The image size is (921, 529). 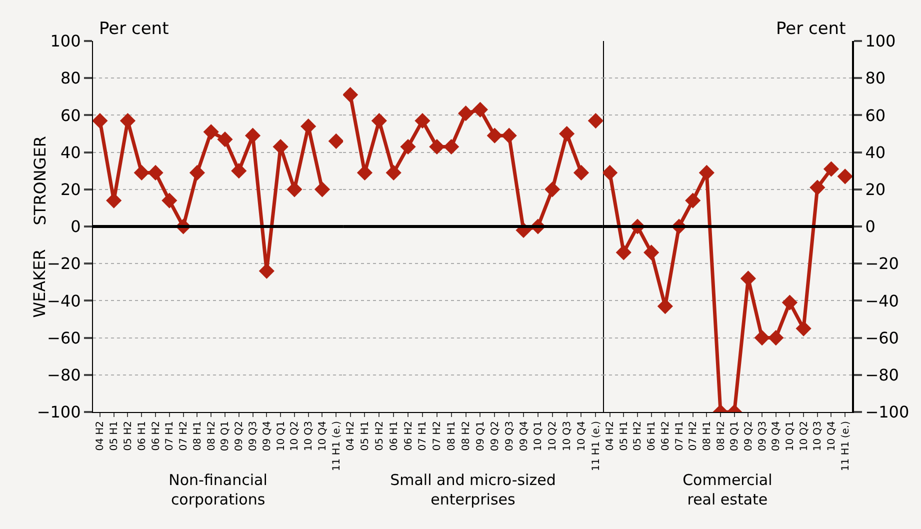 What do you see at coordinates (882, 338) in the screenshot?
I see `y-tick-label: −60` at bounding box center [882, 338].